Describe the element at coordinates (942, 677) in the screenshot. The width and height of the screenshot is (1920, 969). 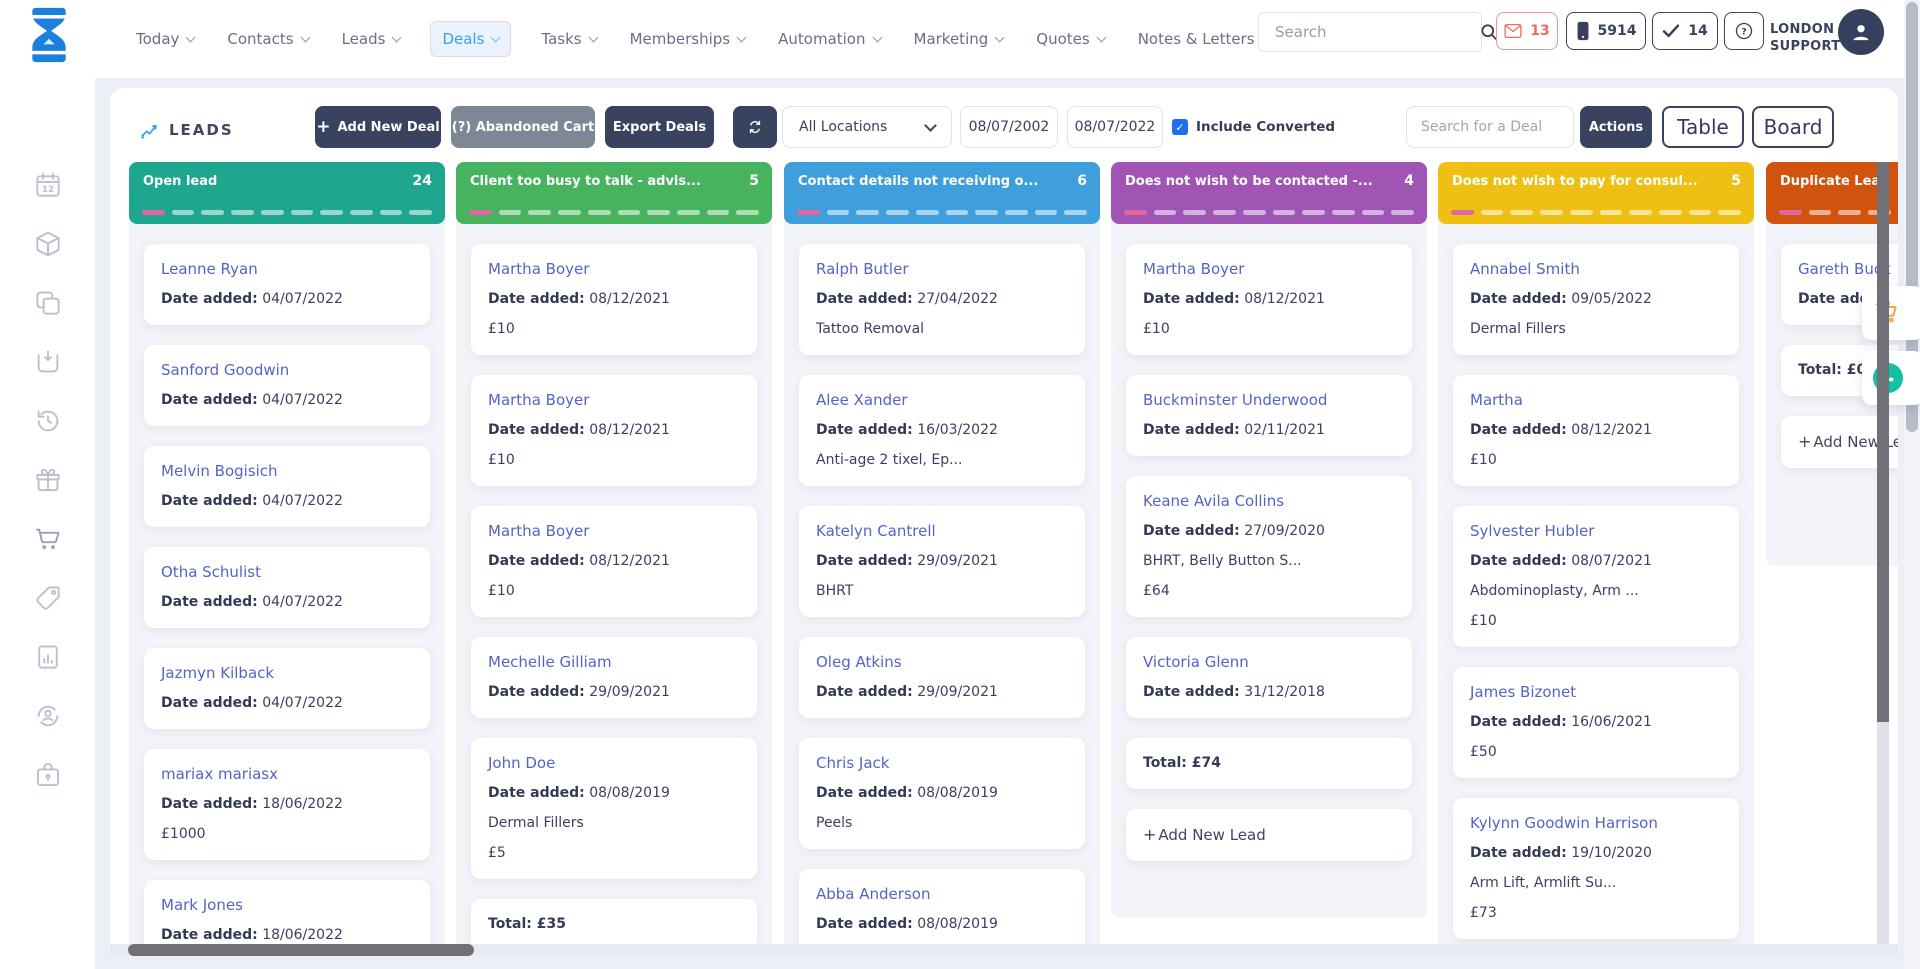
I see `deal-card: Oleg Atkins Date added: 29/09/2021` at that location.